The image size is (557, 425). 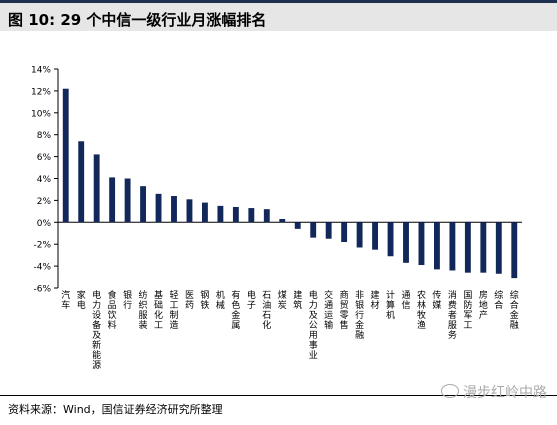 I want to click on x-tick-label: 建筑, so click(x=297, y=300).